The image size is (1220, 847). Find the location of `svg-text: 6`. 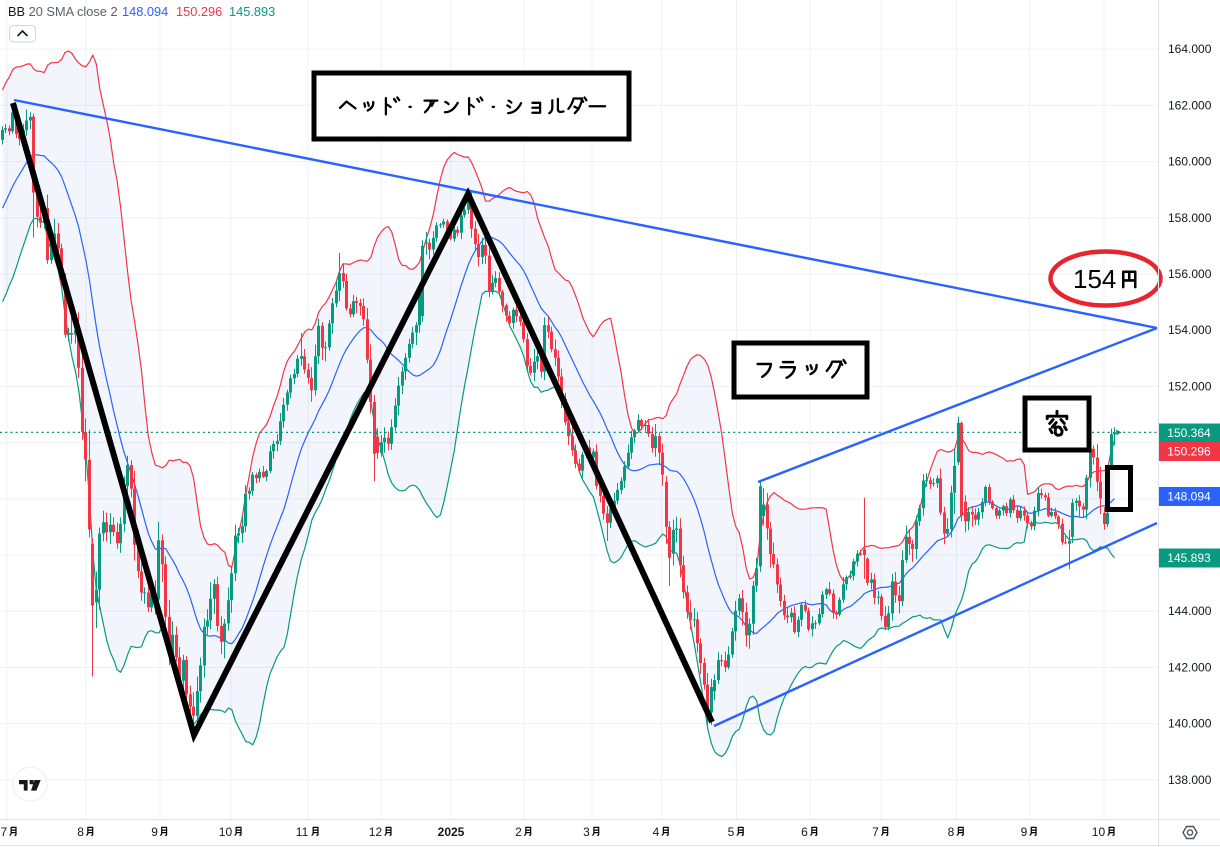

svg-text: 6 is located at coordinates (804, 832).